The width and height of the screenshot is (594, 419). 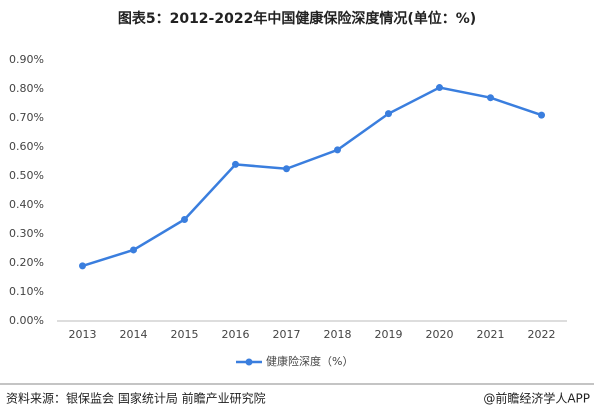 What do you see at coordinates (26, 146) in the screenshot?
I see `y-tick-label: 0.60%` at bounding box center [26, 146].